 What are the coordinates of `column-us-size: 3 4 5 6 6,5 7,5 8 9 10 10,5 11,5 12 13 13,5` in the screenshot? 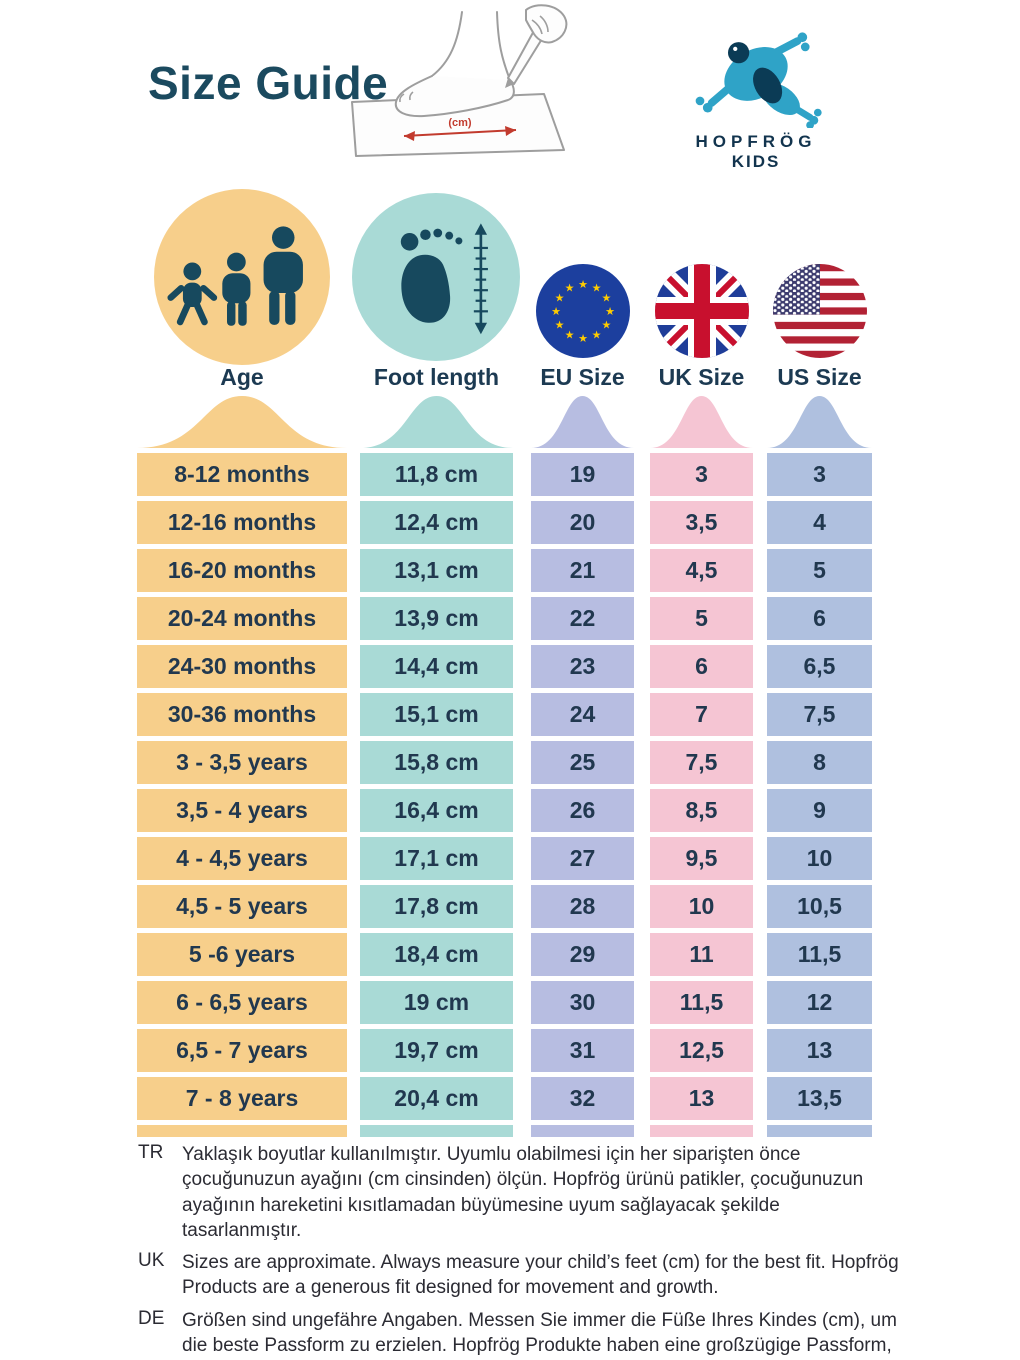 It's located at (819, 766).